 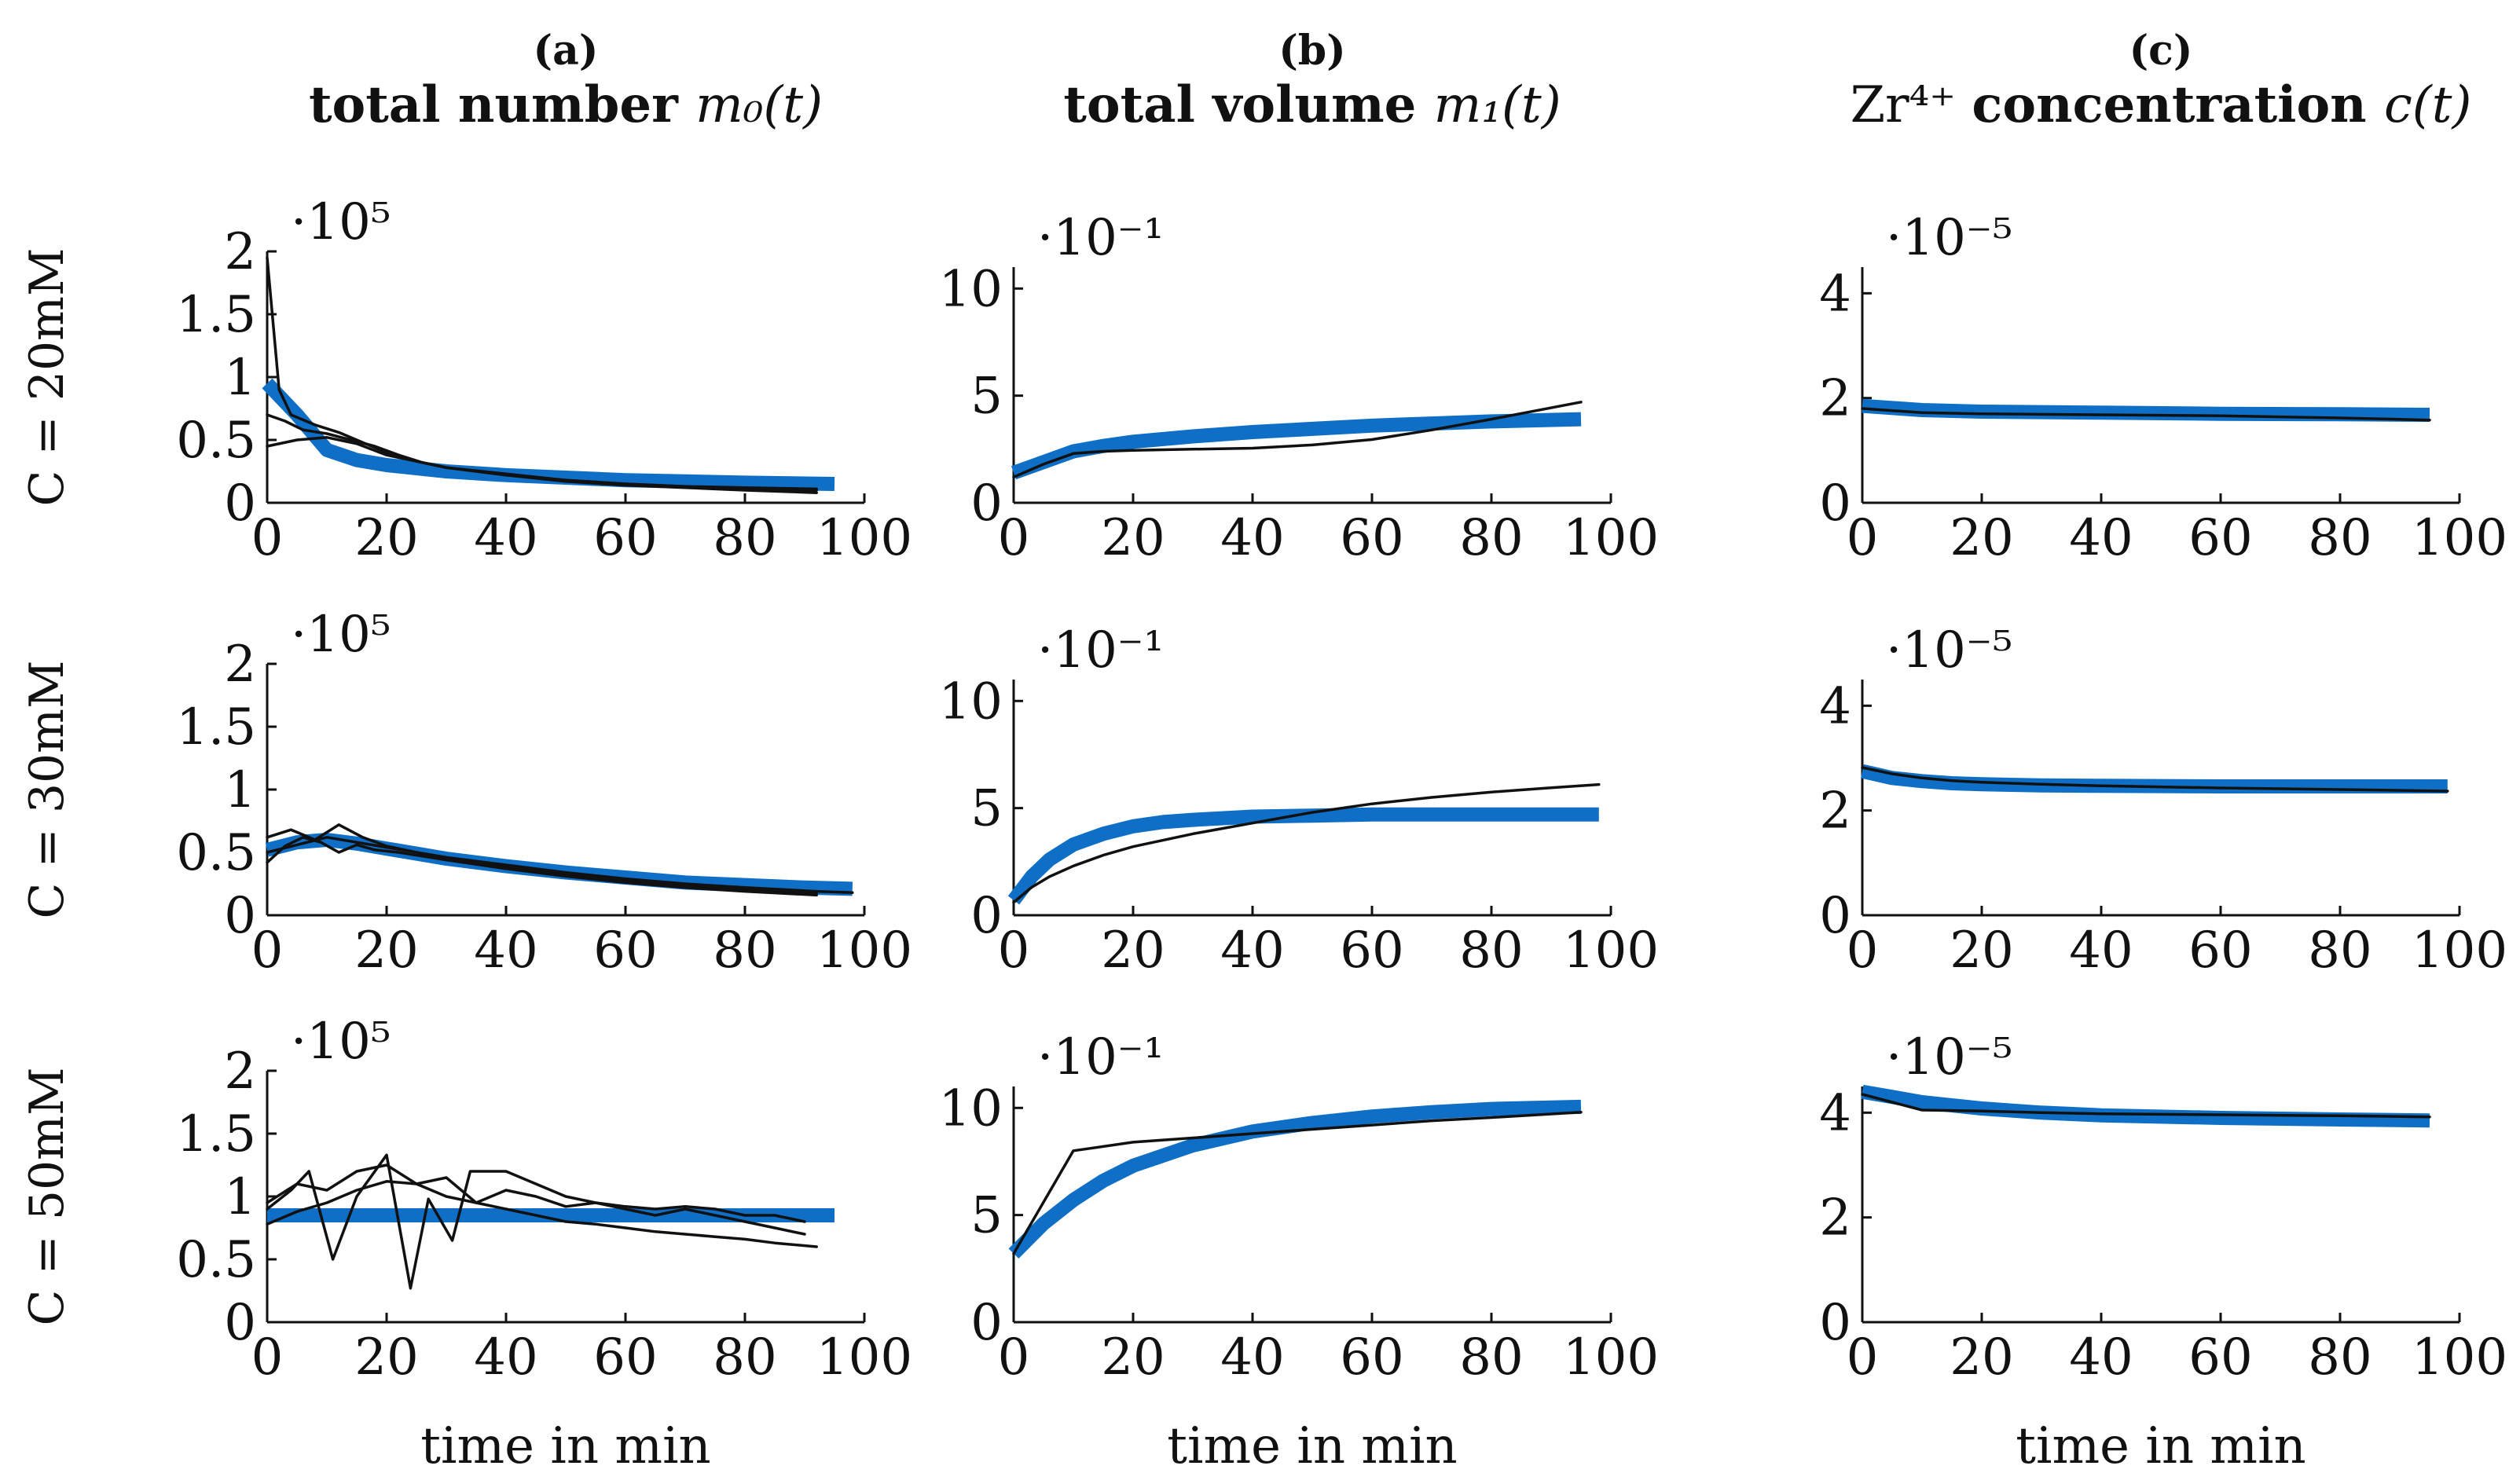 What do you see at coordinates (216, 1134) in the screenshot?
I see `y-tick-label: 1.5` at bounding box center [216, 1134].